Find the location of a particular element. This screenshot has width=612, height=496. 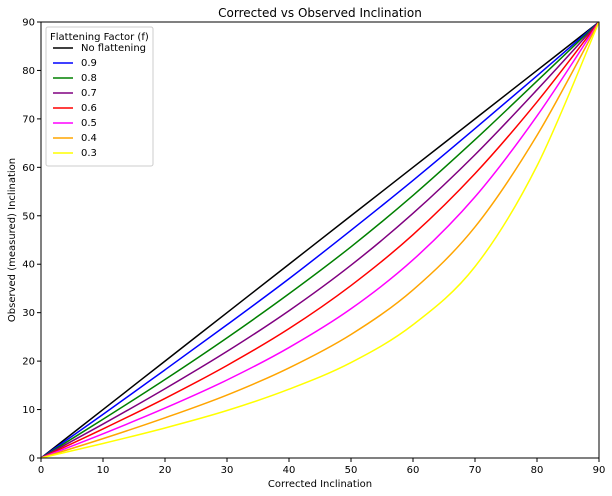

x-tick-label: 20 is located at coordinates (165, 470).